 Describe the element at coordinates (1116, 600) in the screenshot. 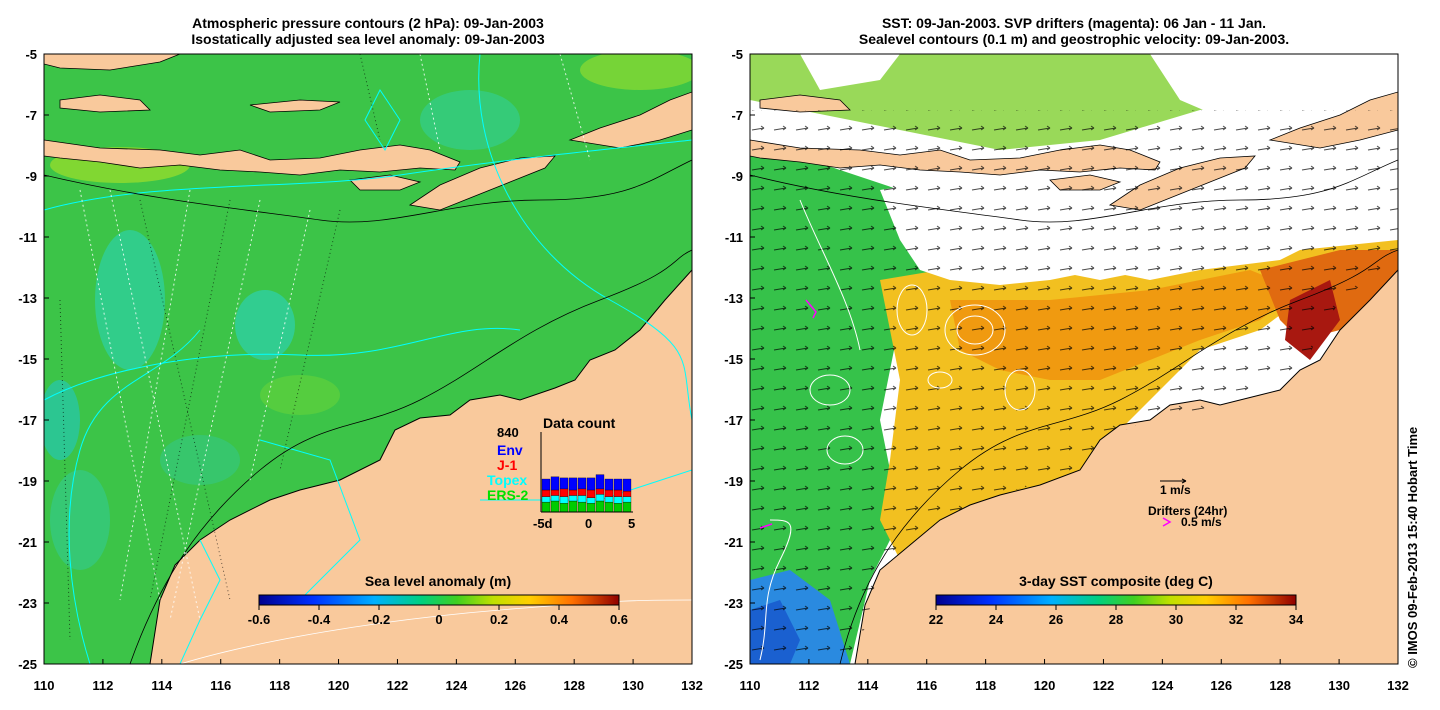

I see `right-colorbar` at that location.